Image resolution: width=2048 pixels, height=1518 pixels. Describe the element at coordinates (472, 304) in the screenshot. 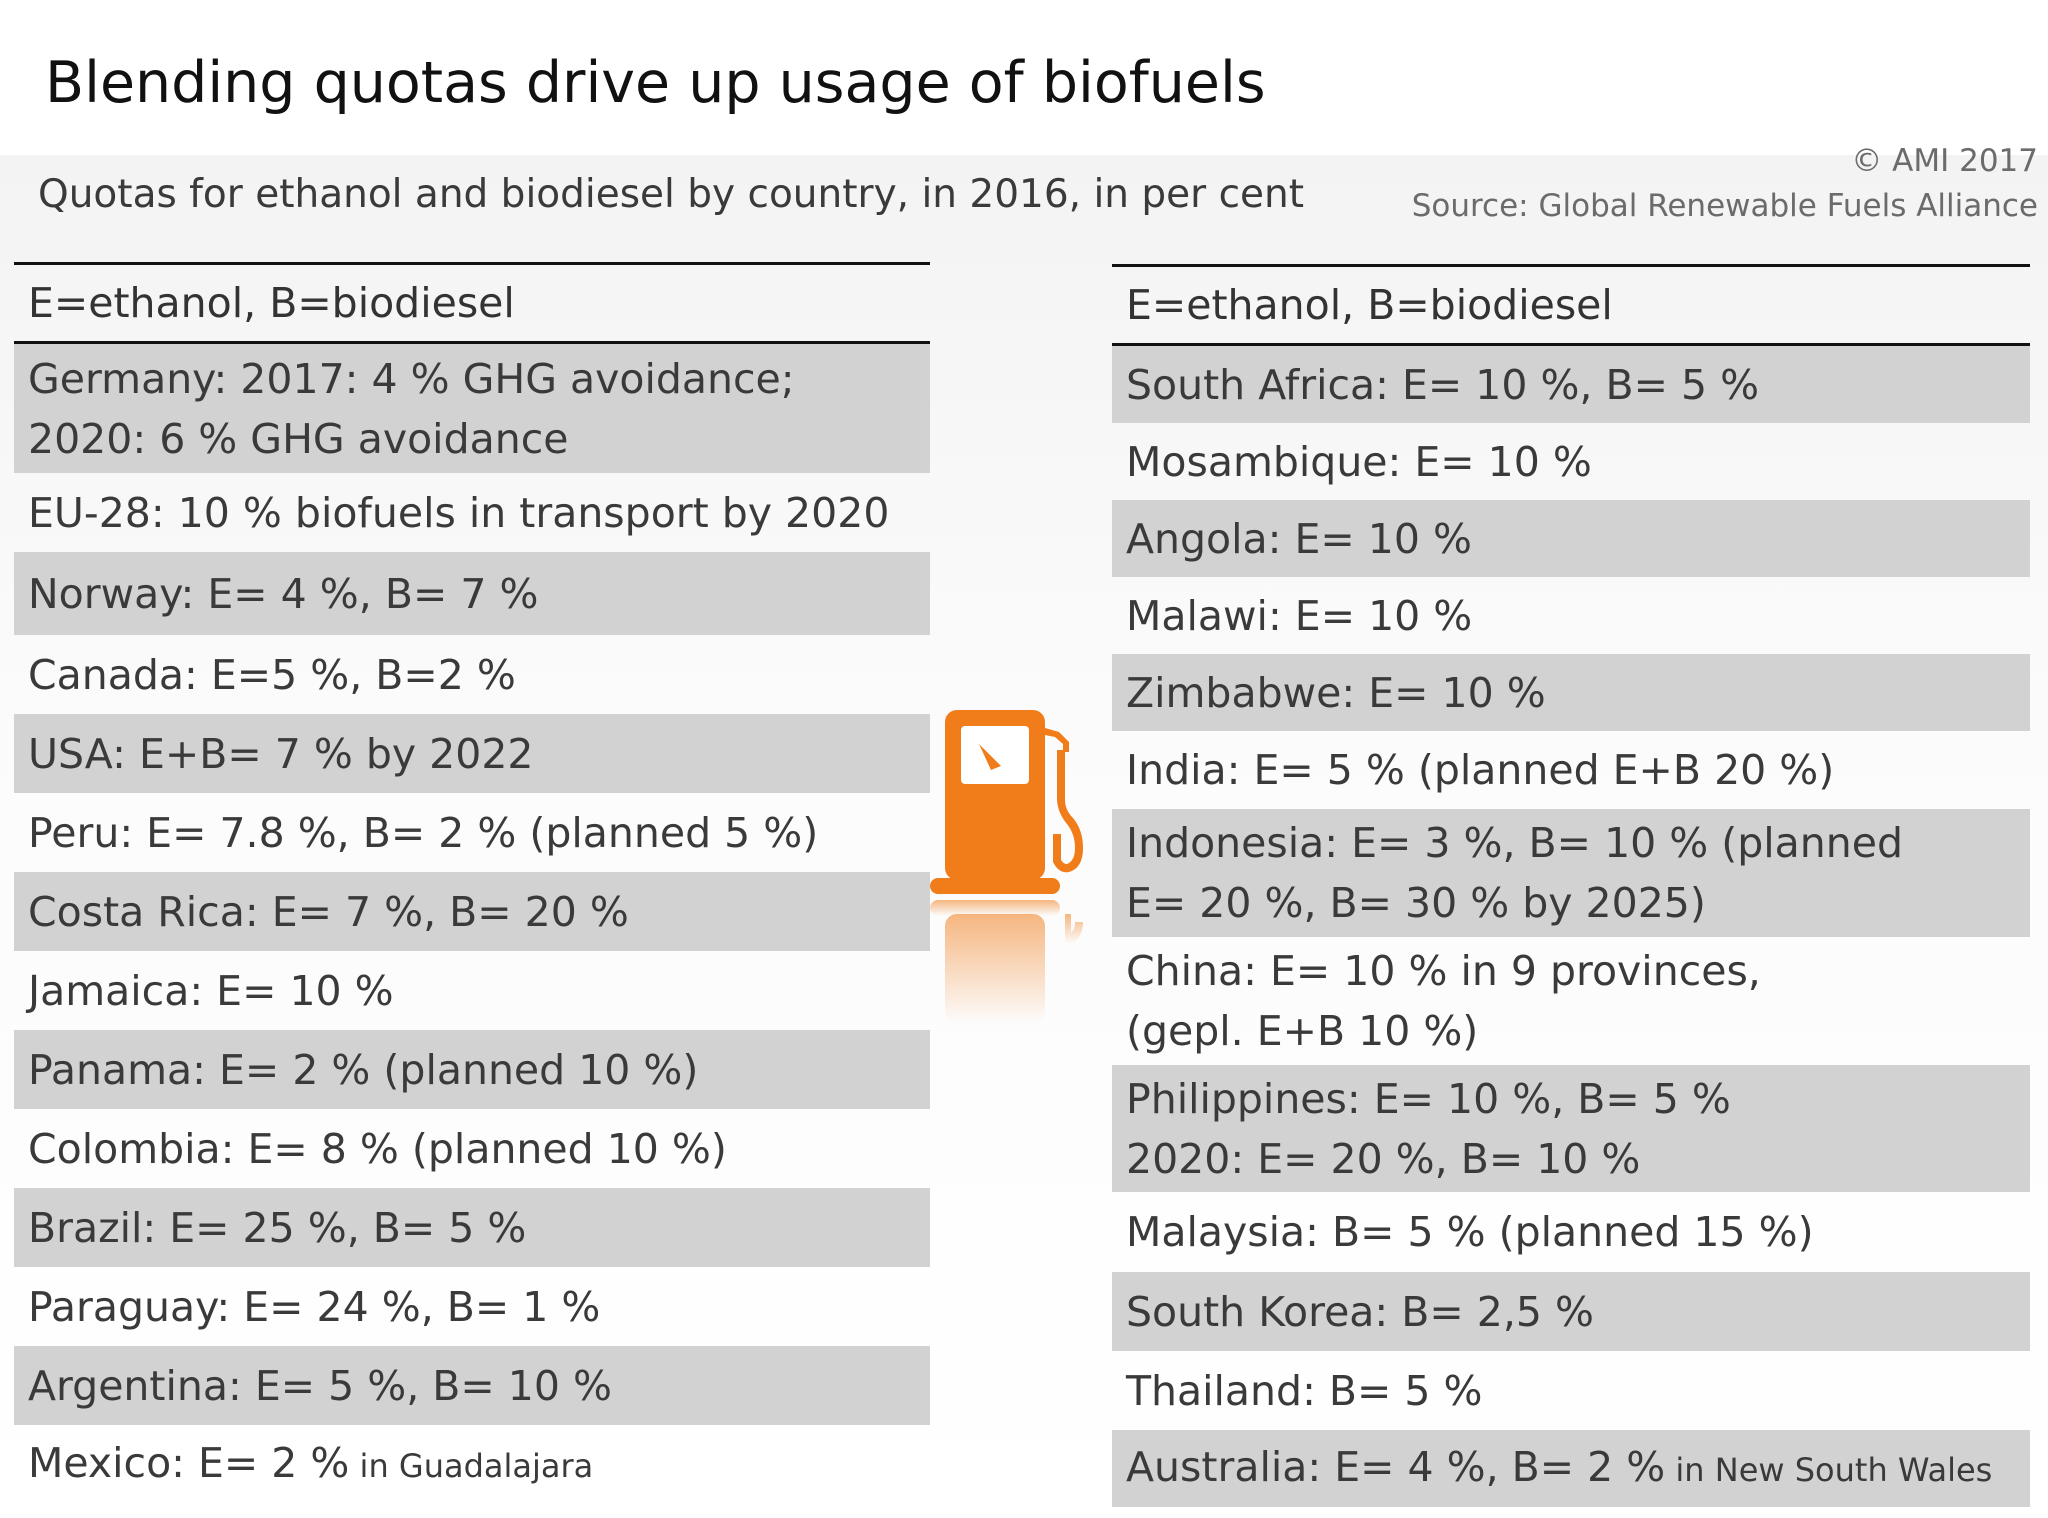

I see `left-table-legend: E=ethanol, B=biodiesel` at that location.